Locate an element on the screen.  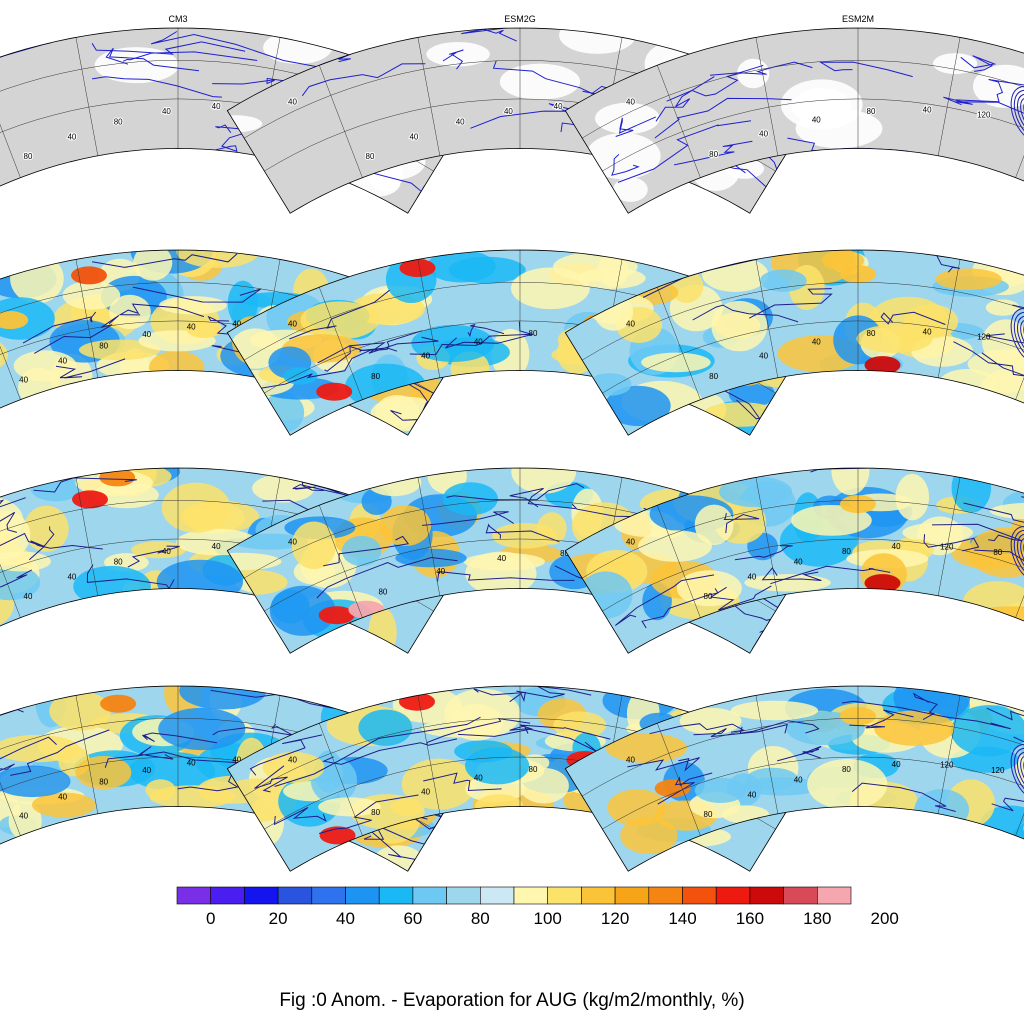
colorbar: 0 20 40 60 80 100 120 140 160 180 200 is located at coordinates (537, 907).